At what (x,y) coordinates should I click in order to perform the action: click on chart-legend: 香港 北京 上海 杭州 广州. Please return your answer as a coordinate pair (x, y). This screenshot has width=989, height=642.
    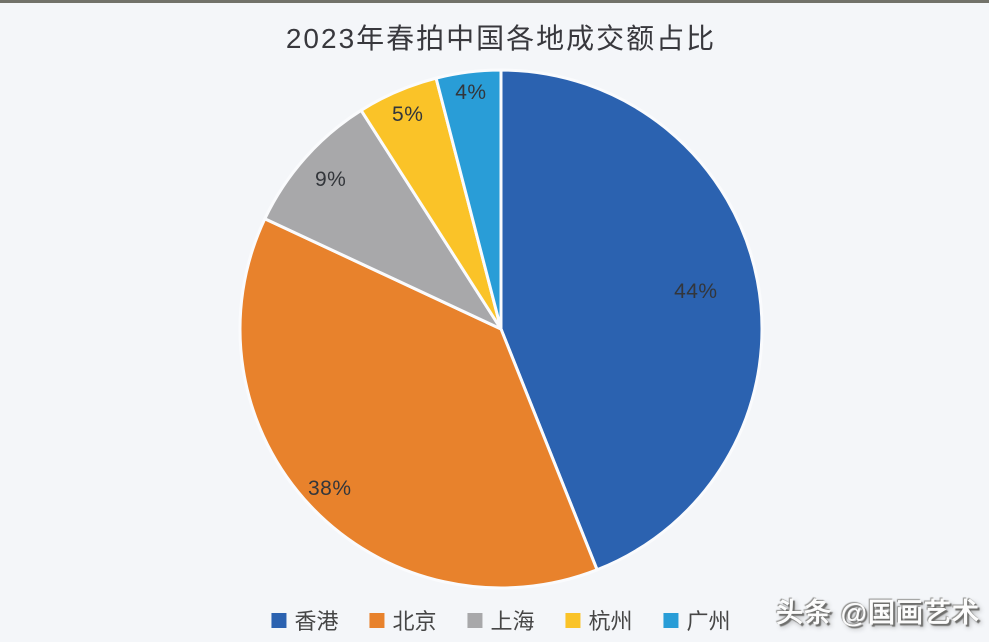
    Looking at the image, I should click on (501, 620).